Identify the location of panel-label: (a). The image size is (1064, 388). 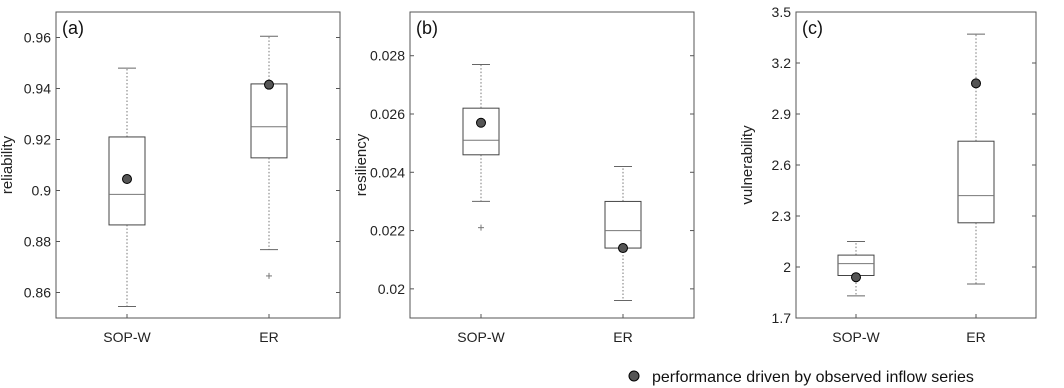
(73, 28).